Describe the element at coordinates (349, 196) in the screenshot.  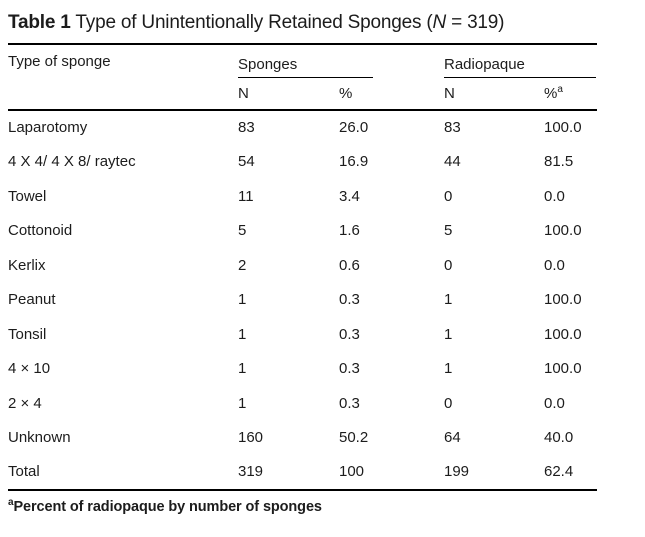
I see `cell-sponges-pct: 3.4` at that location.